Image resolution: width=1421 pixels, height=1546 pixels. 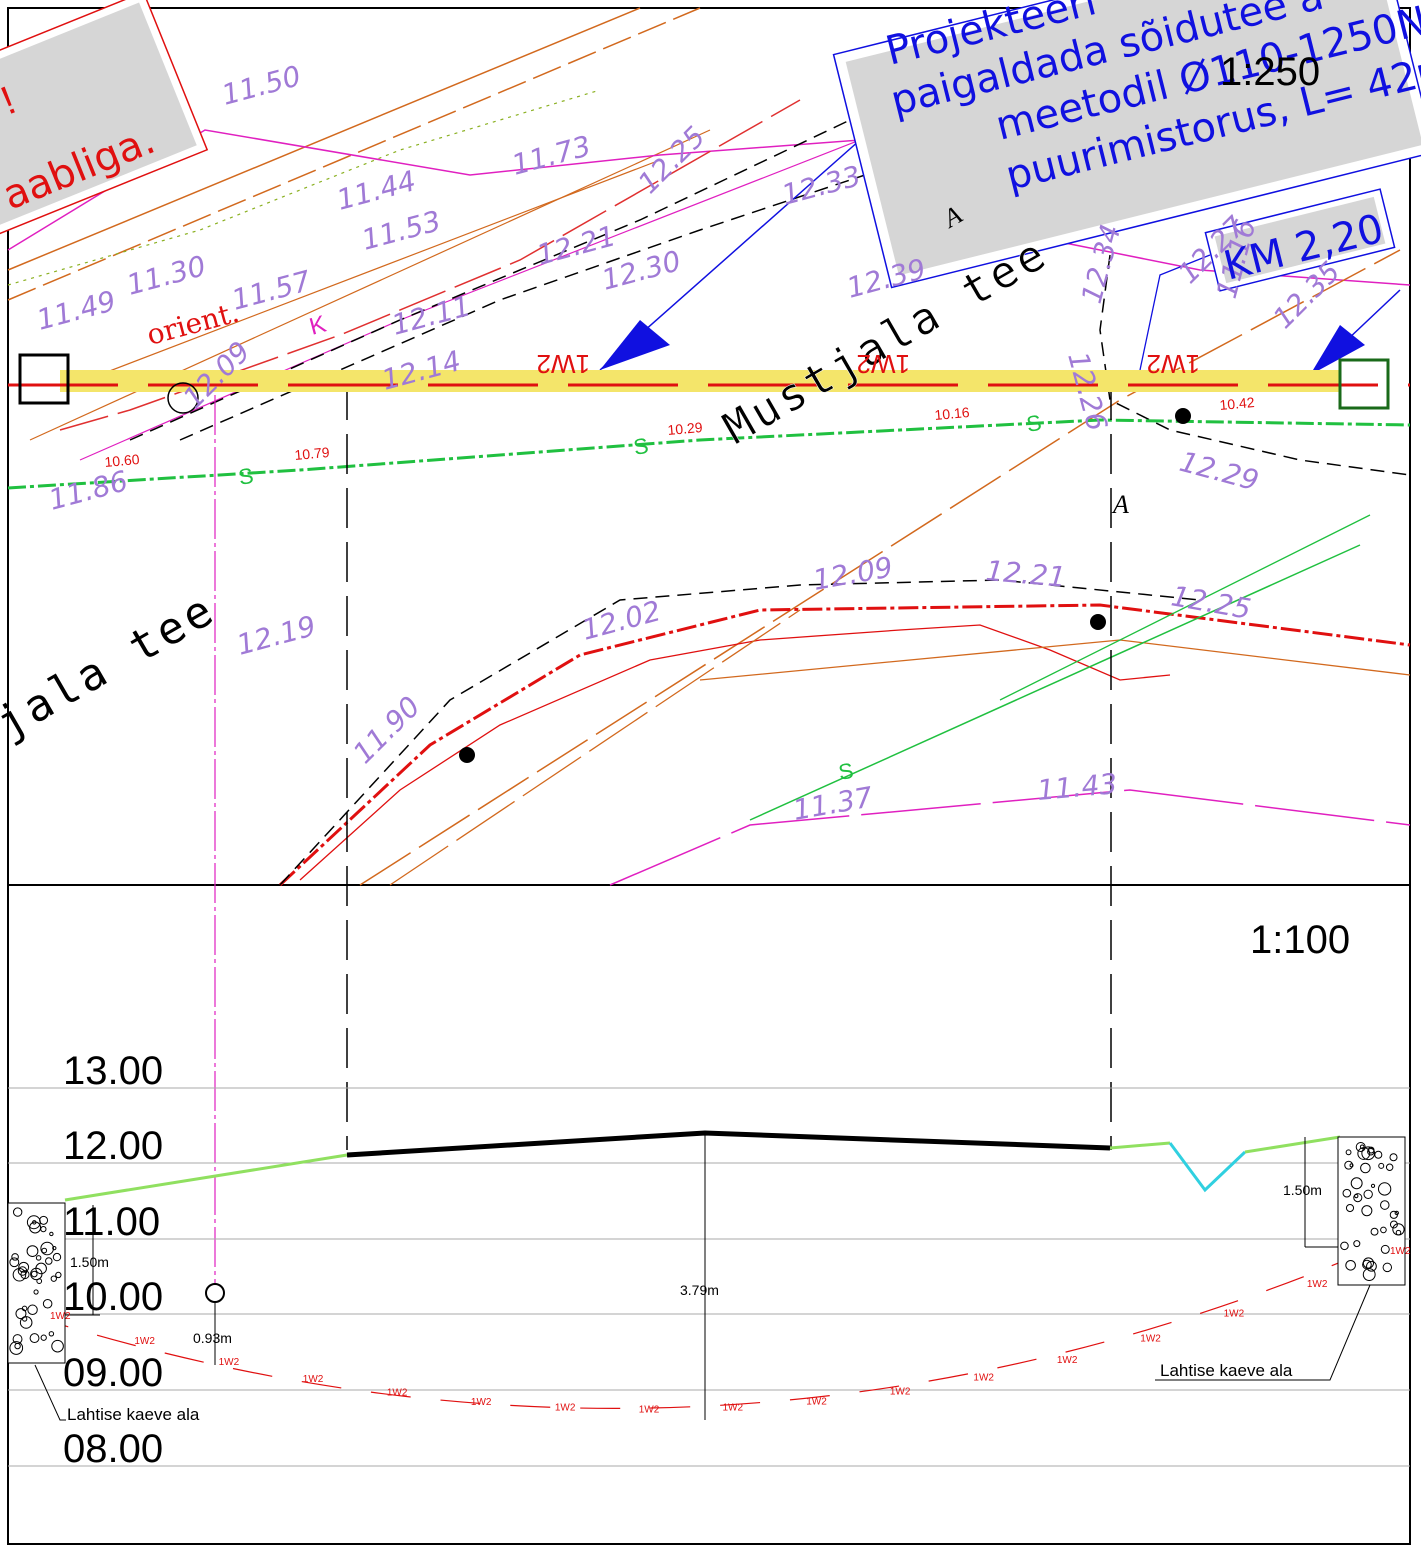 What do you see at coordinates (112, 666) in the screenshot?
I see `street-label: jala tee` at bounding box center [112, 666].